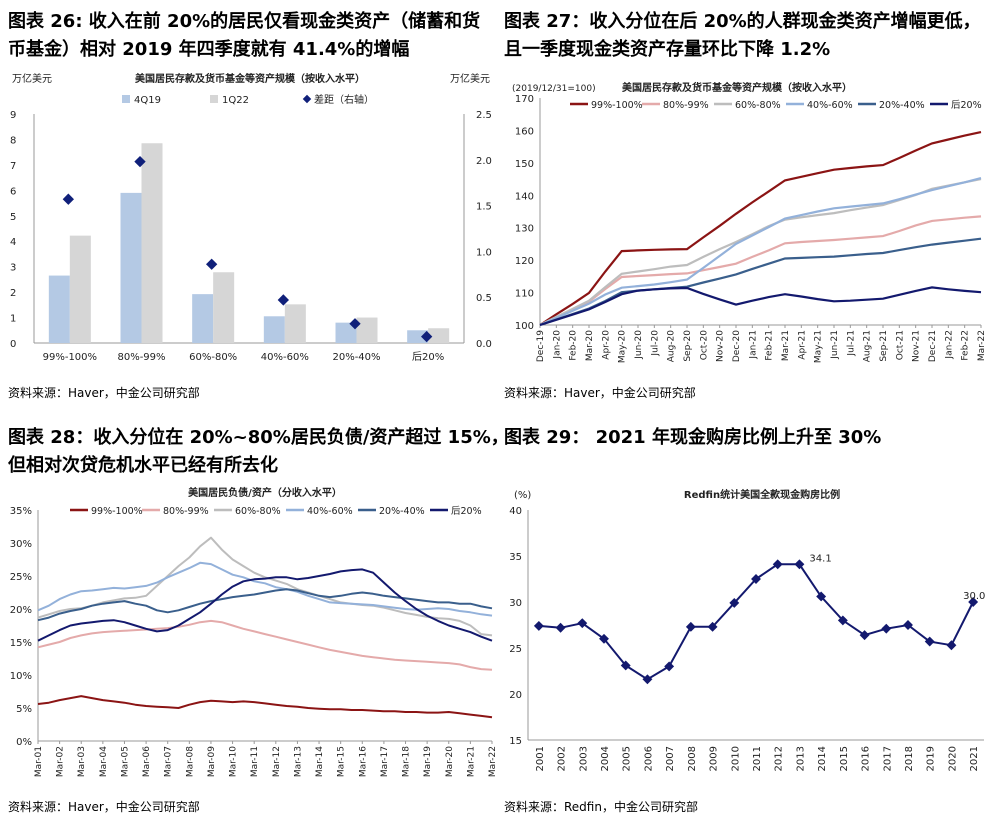  Describe the element at coordinates (484, 161) in the screenshot. I see `fig26-ytick-right: 2.0` at that location.